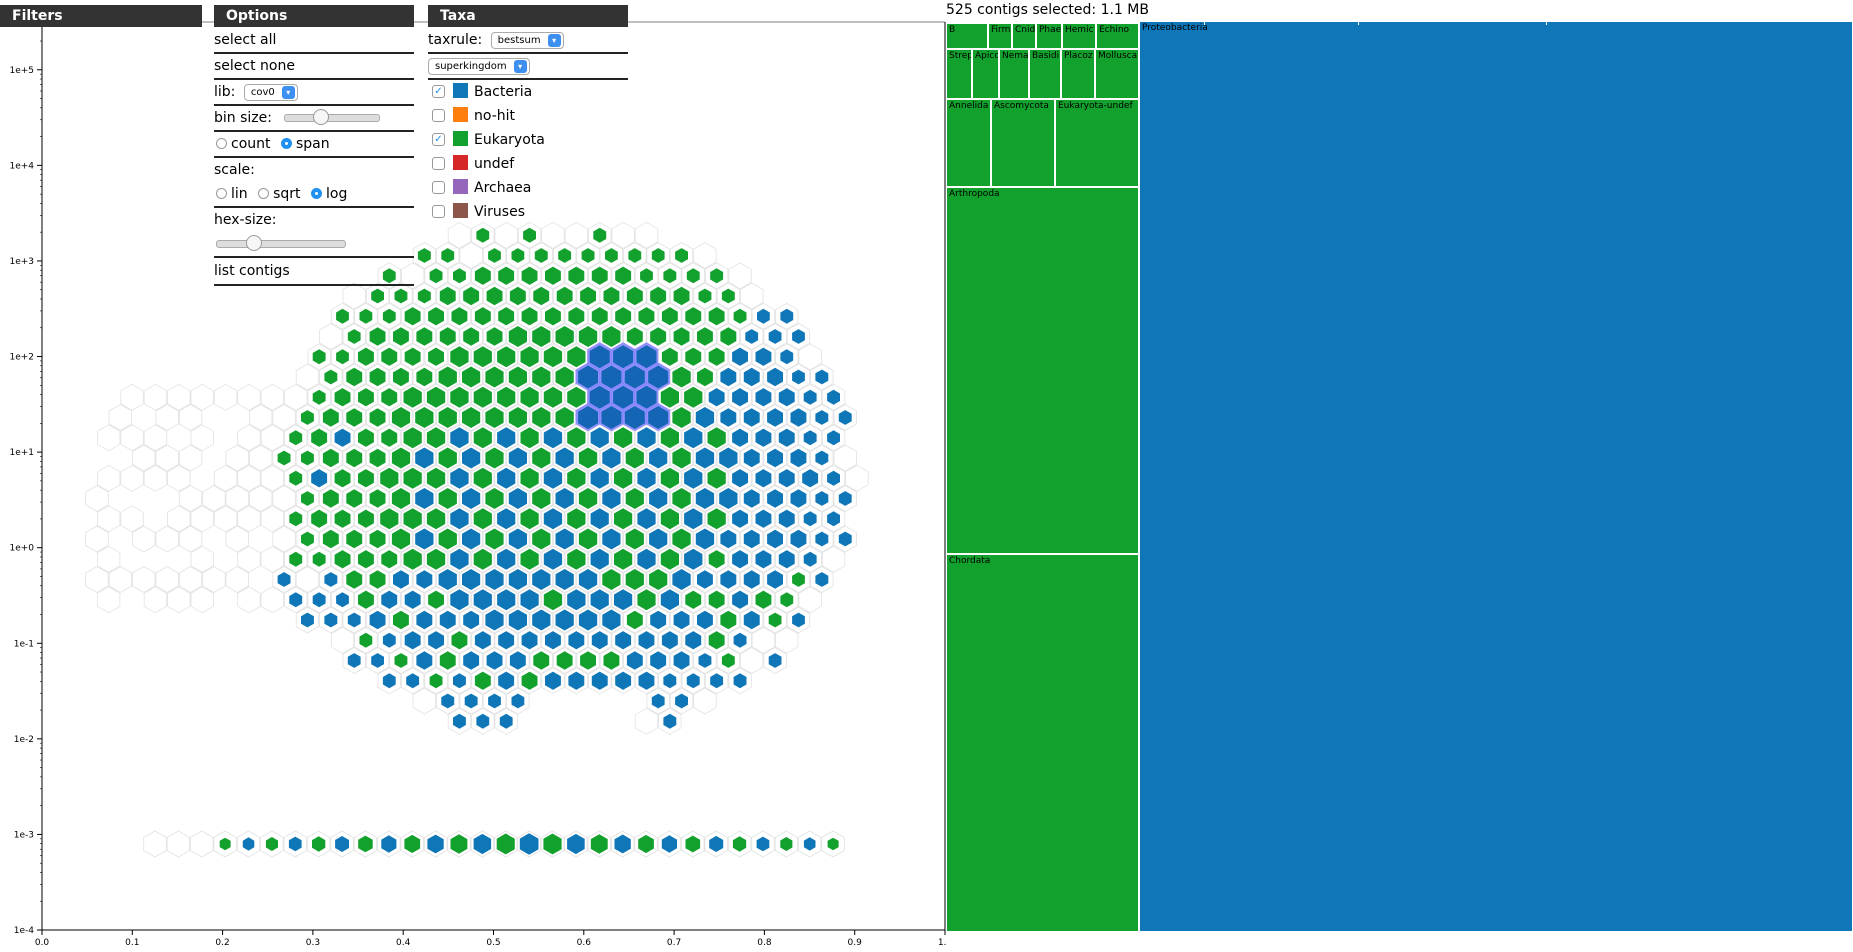 This screenshot has width=1853, height=952. I want to click on bin-size-slider, so click(332, 117).